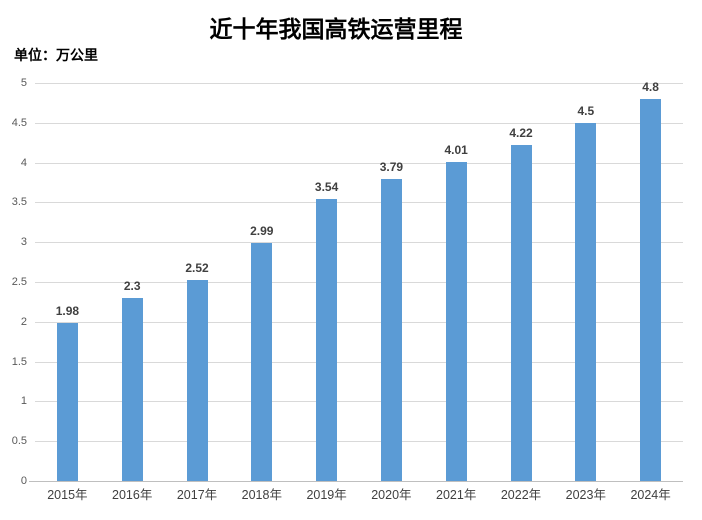 The width and height of the screenshot is (702, 520). Describe the element at coordinates (456, 495) in the screenshot. I see `x-tick-label: 2021年` at that location.